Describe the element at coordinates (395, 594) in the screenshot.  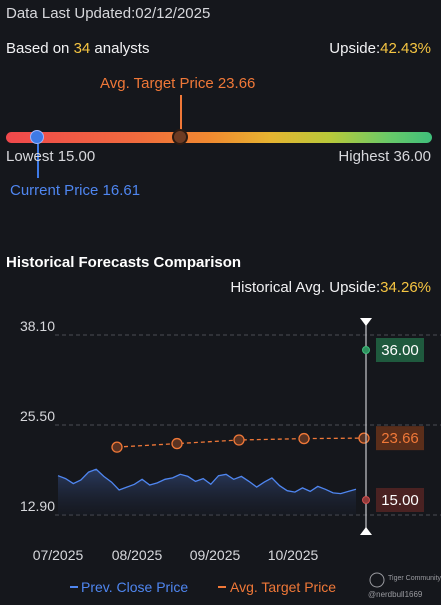
I see `watermark-handle: @nerdbull1669` at that location.